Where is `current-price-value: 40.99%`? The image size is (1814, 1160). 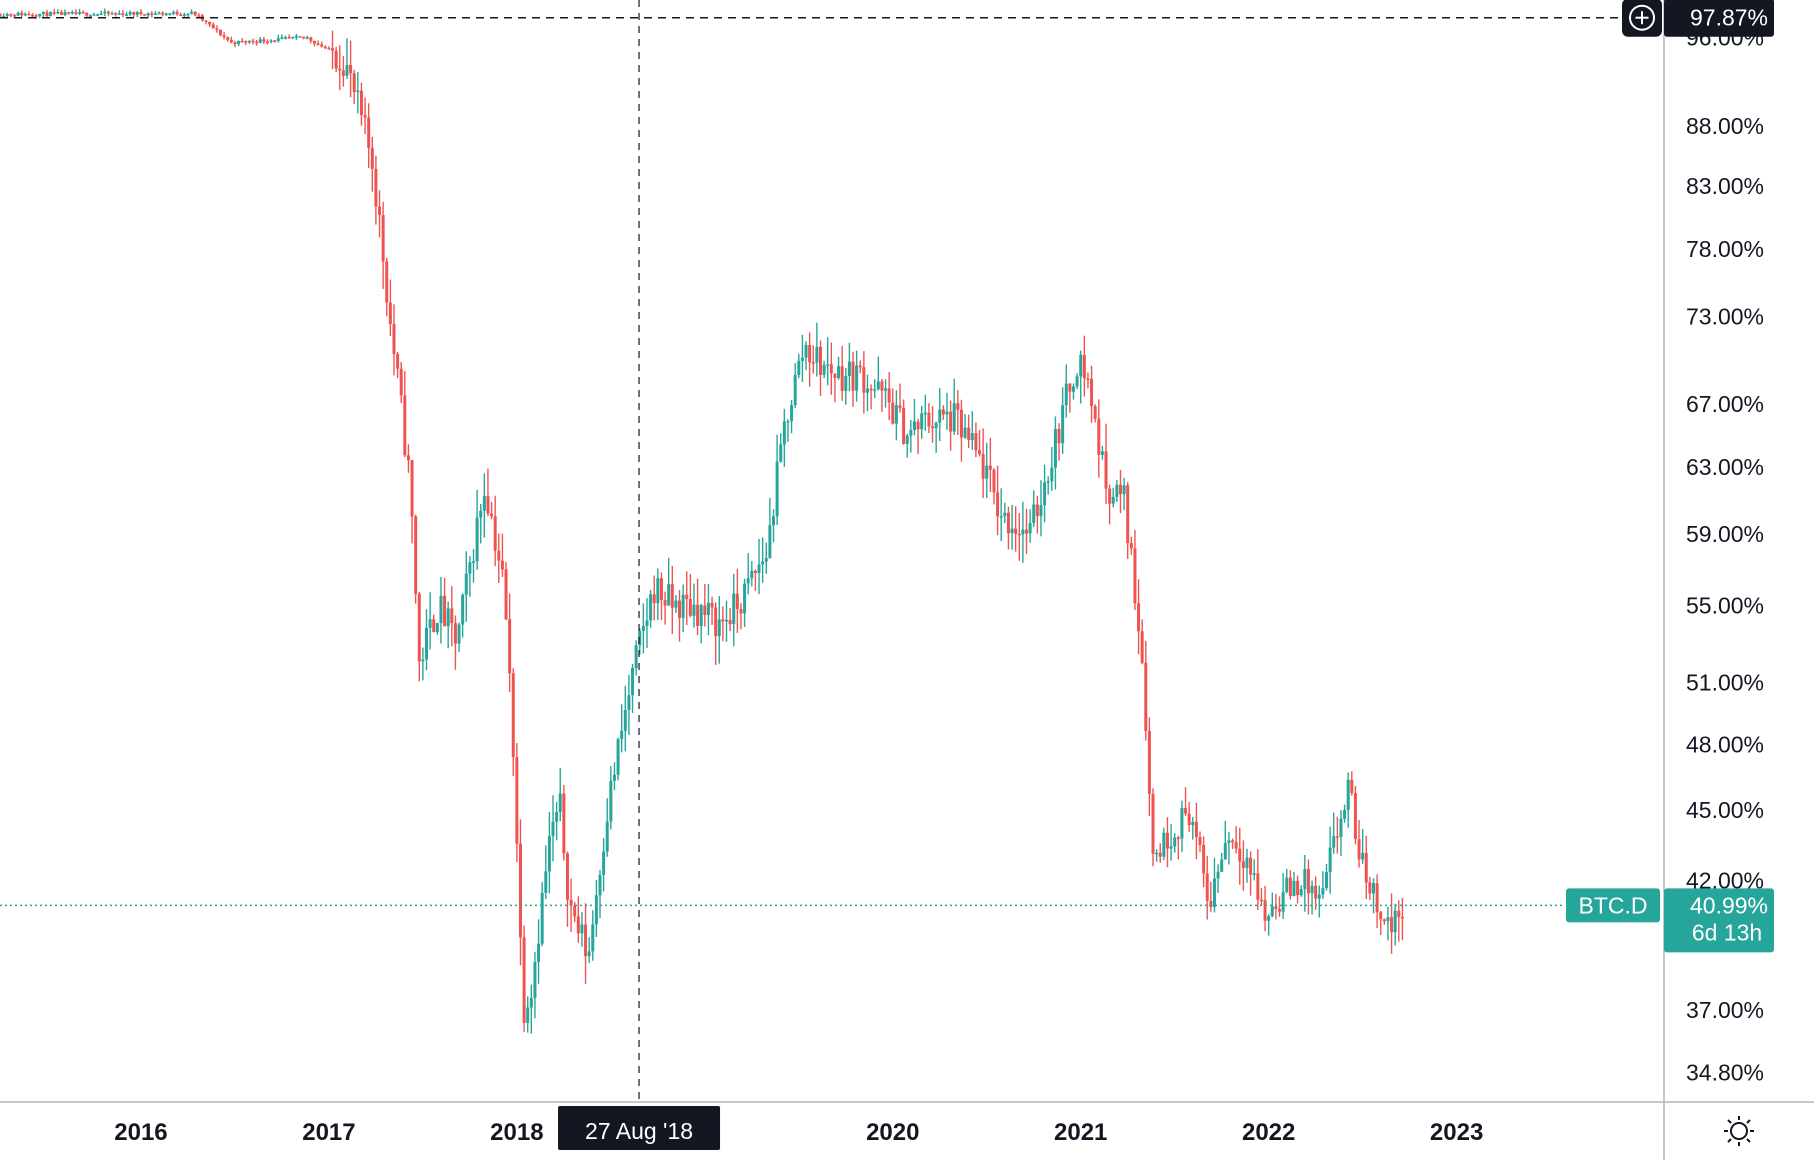
current-price-value: 40.99% is located at coordinates (1729, 905).